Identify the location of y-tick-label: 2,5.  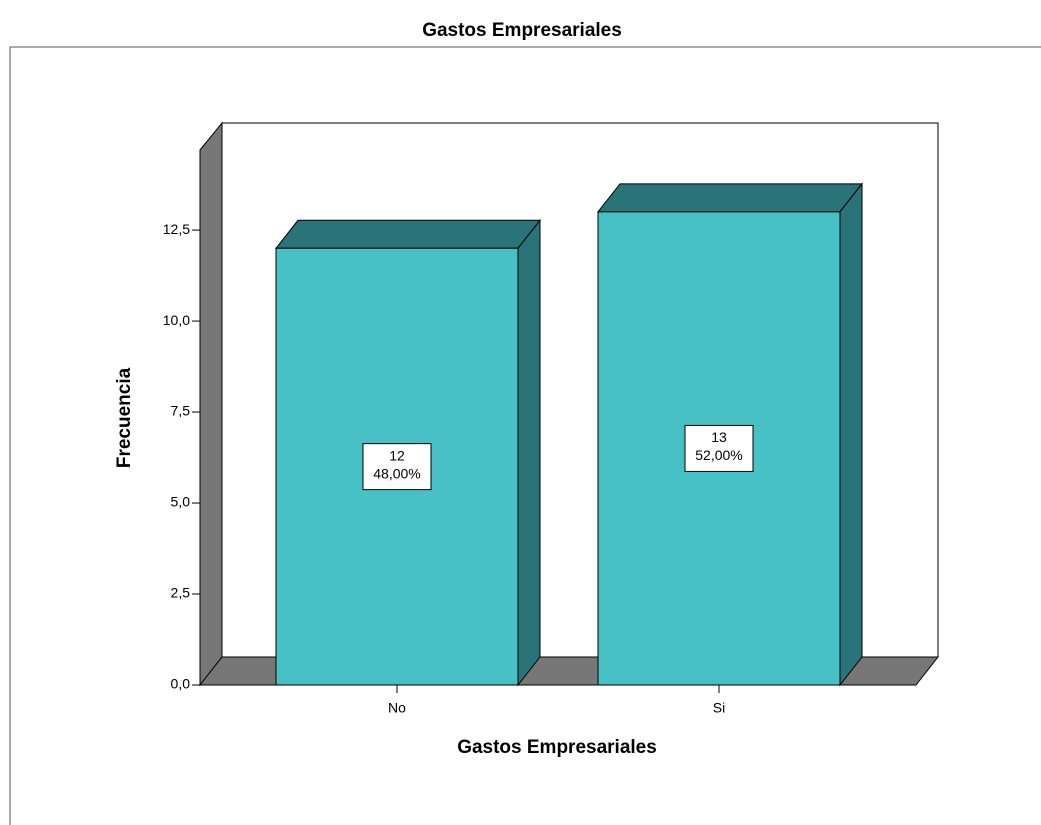
(181, 593).